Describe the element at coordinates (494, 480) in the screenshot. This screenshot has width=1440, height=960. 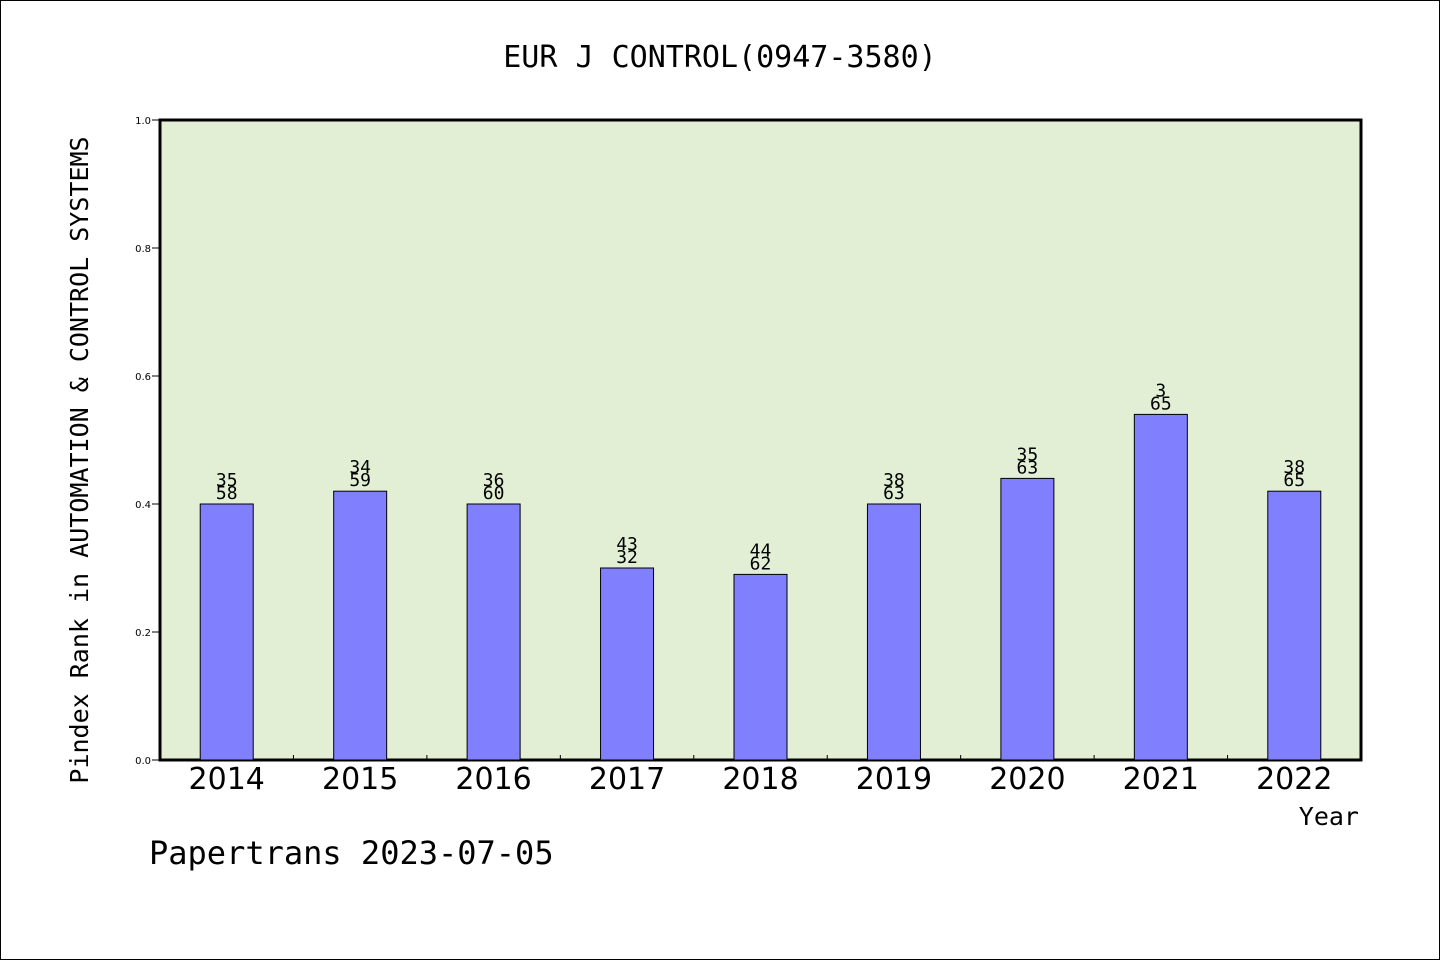
I see `bar-label-top: 36` at that location.